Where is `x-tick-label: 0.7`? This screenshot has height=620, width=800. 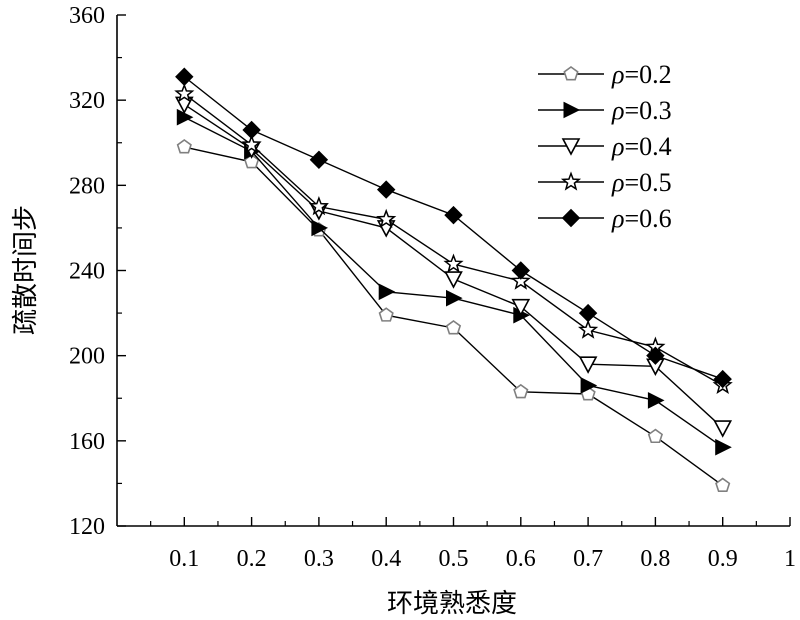 x-tick-label: 0.7 is located at coordinates (588, 559).